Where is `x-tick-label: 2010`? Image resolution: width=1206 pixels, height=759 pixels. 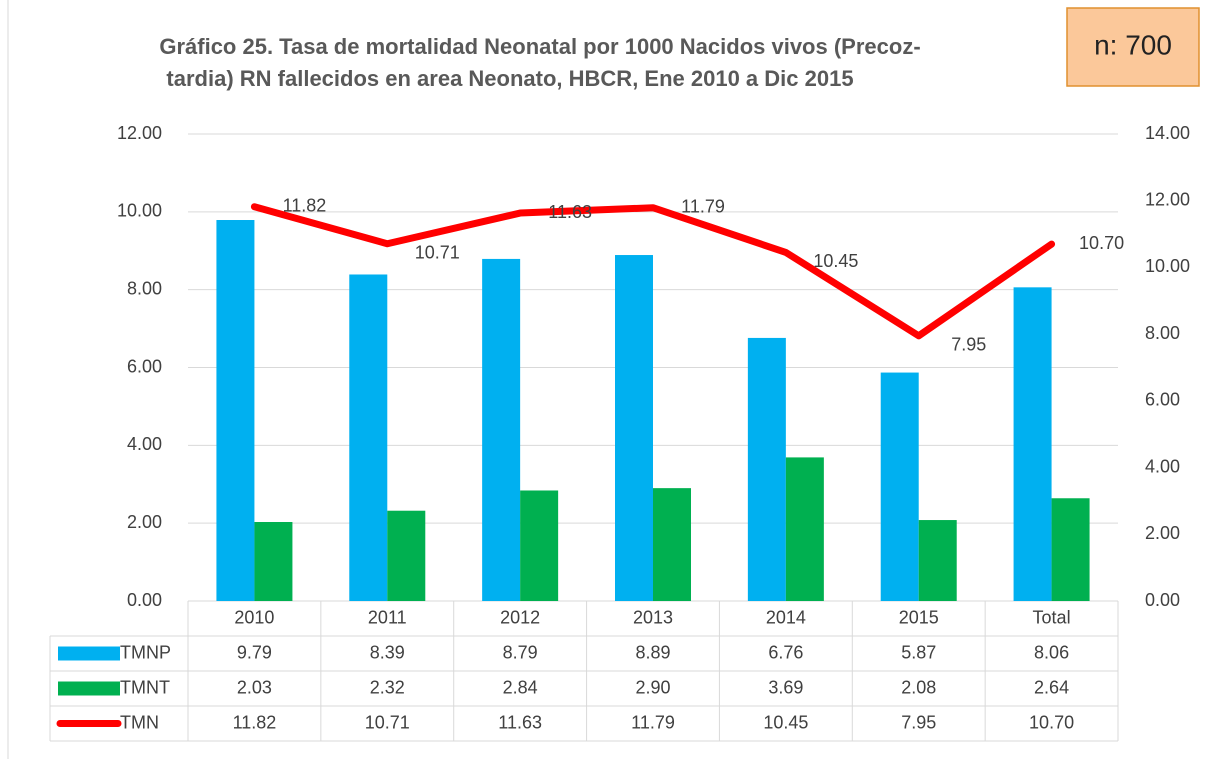 x-tick-label: 2010 is located at coordinates (254, 617).